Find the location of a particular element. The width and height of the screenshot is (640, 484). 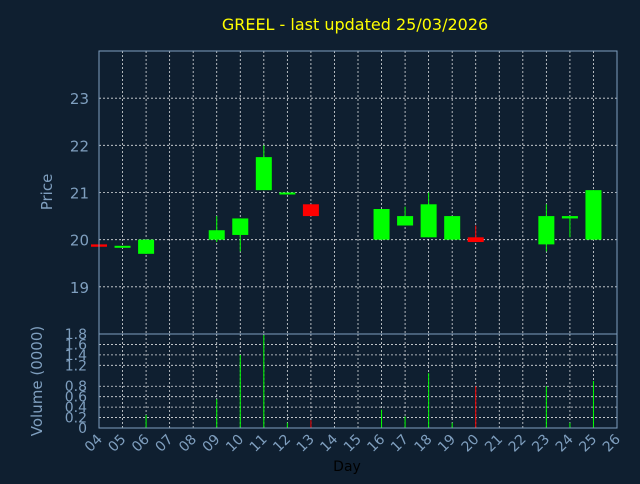

volume-tick-label: 0.2 is located at coordinates (76, 419).